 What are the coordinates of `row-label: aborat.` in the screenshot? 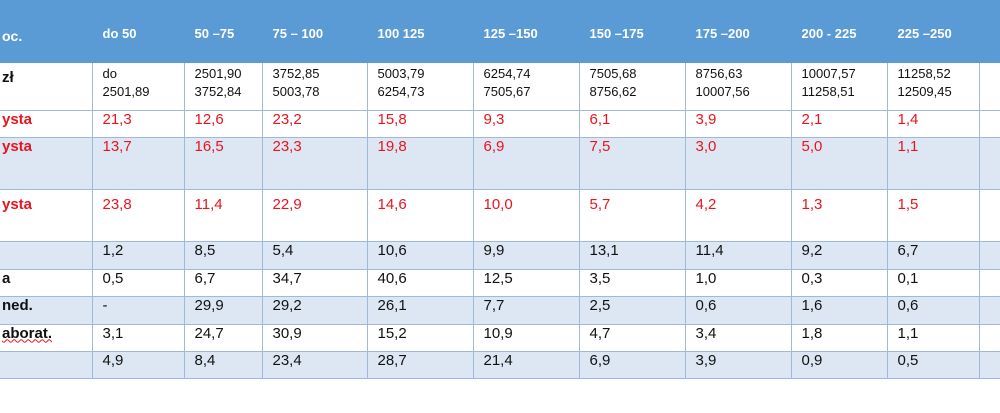 It's located at (46, 338).